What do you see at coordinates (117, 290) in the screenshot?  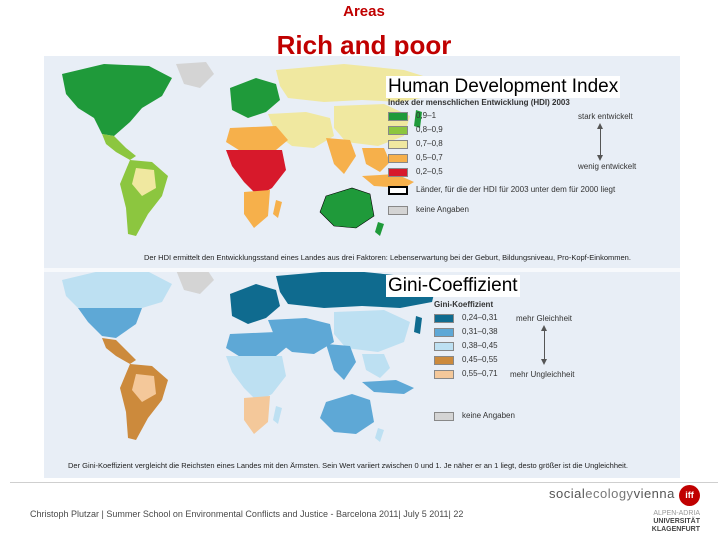 I see `gini-canada` at bounding box center [117, 290].